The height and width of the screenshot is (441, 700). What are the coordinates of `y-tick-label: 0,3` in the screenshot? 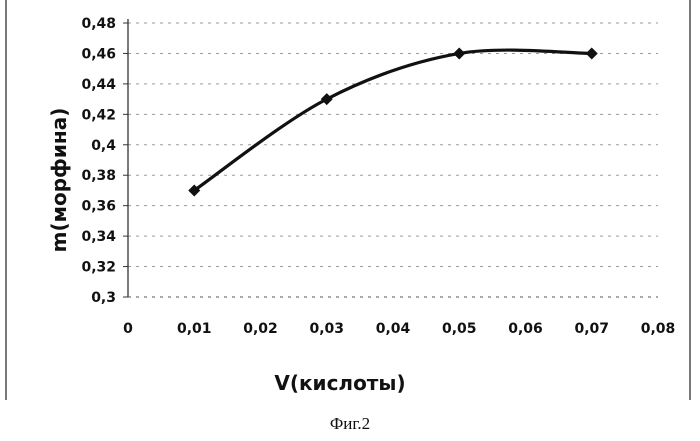 It's located at (103, 298).